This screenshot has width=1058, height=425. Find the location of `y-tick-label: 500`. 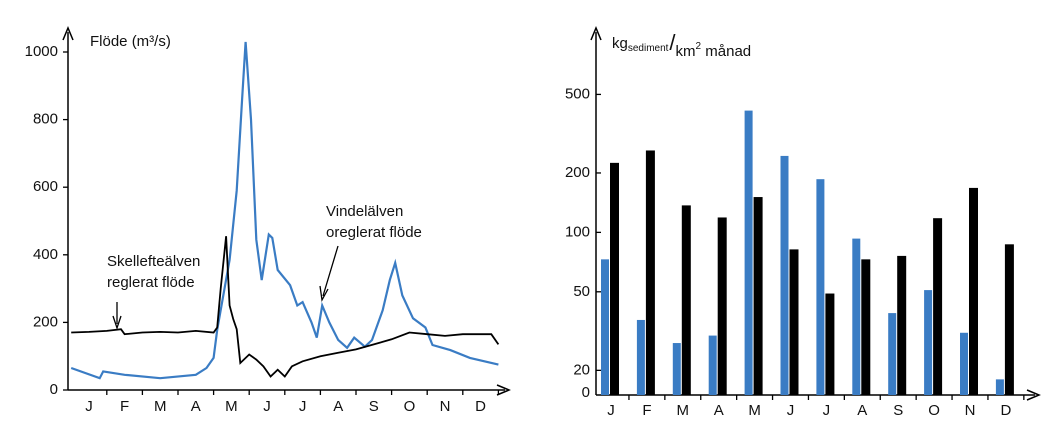

y-tick-label: 500 is located at coordinates (577, 93).